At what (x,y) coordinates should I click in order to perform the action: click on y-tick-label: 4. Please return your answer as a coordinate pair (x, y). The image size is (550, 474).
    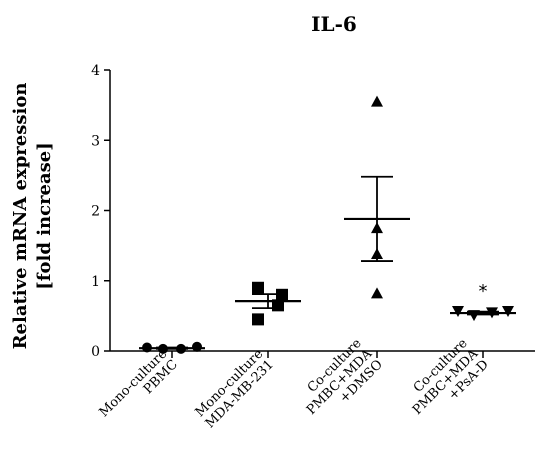
    Looking at the image, I should click on (95, 71).